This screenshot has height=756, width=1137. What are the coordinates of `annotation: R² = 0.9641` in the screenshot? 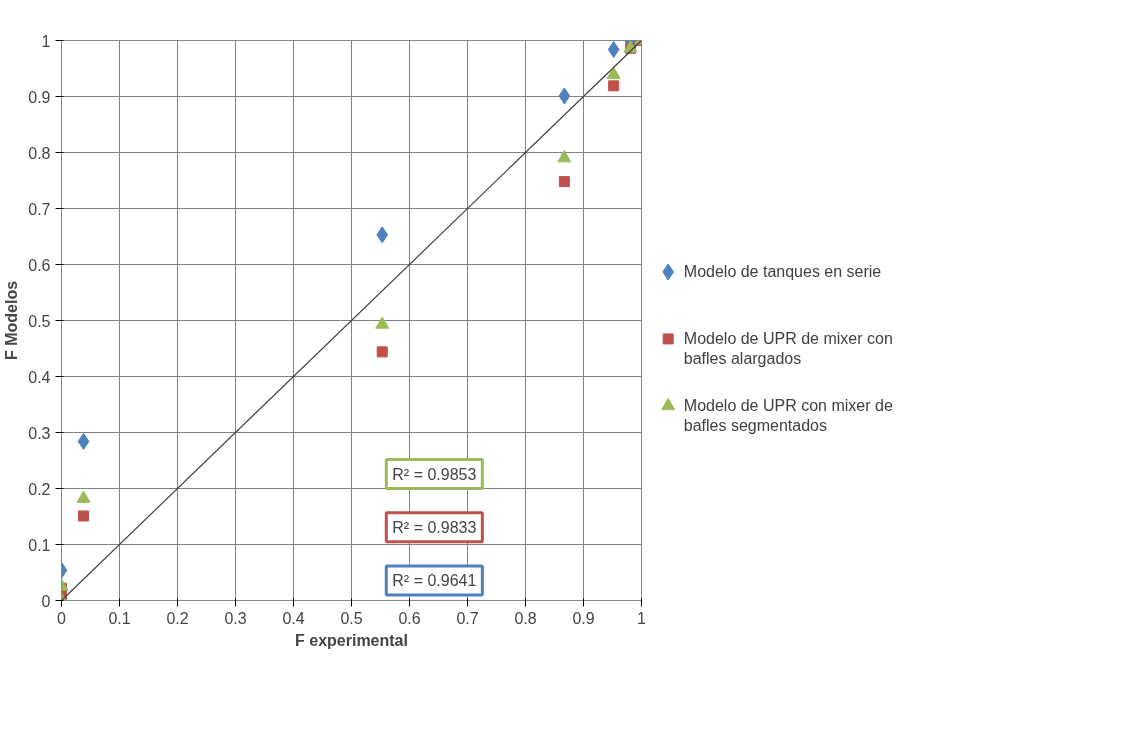 It's located at (434, 580).